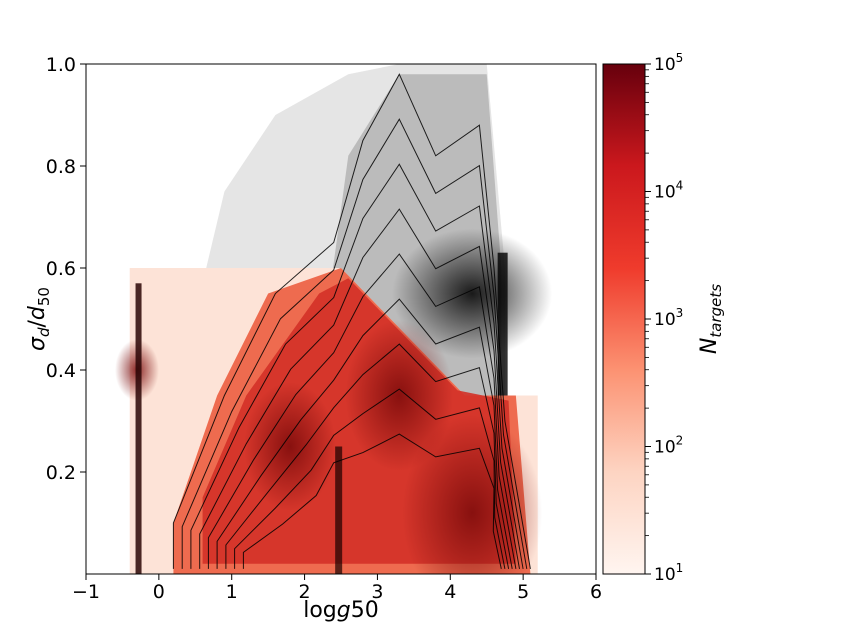 The width and height of the screenshot is (850, 638). I want to click on colorbar-tick-label: 10¹, so click(668, 573).